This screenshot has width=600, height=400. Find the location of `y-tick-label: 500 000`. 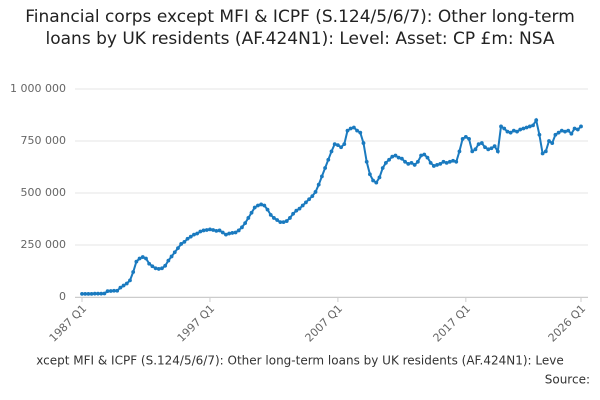

y-tick-label: 500 000 is located at coordinates (44, 192).